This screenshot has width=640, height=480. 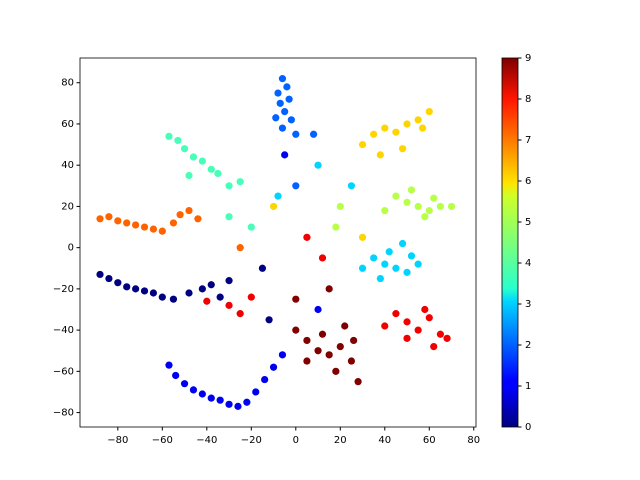 I want to click on y-tick-label: −20, so click(x=63, y=289).